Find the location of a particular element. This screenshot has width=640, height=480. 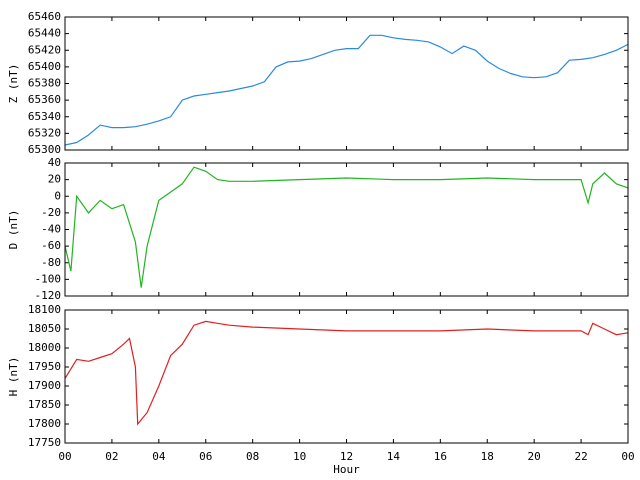

y-tick-label: -80 is located at coordinates (51, 262).